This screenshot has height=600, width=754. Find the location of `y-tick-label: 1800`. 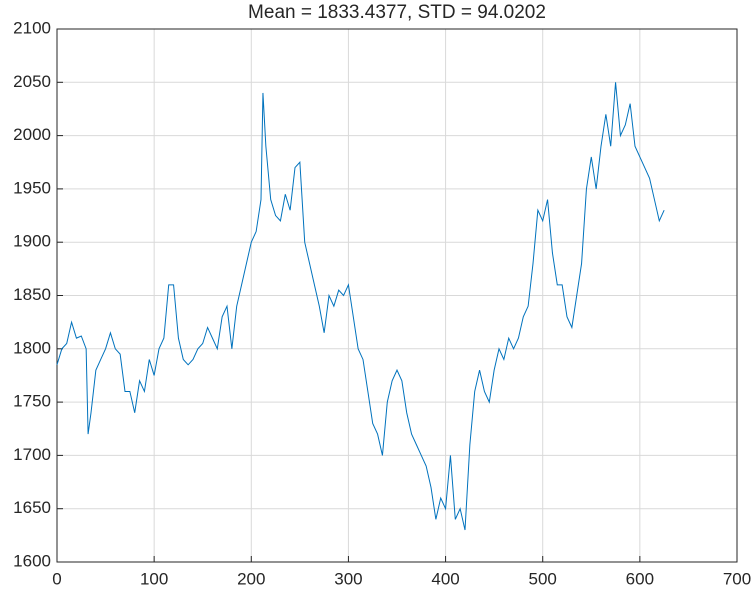

y-tick-label: 1800 is located at coordinates (32, 347).